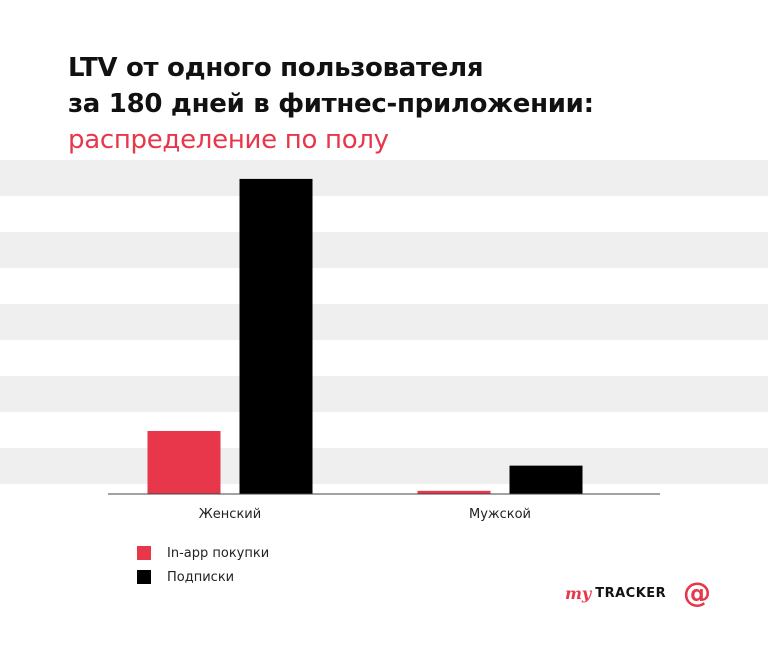 The image size is (768, 659). Describe the element at coordinates (144, 553) in the screenshot. I see `legend-swatch-inapp` at that location.